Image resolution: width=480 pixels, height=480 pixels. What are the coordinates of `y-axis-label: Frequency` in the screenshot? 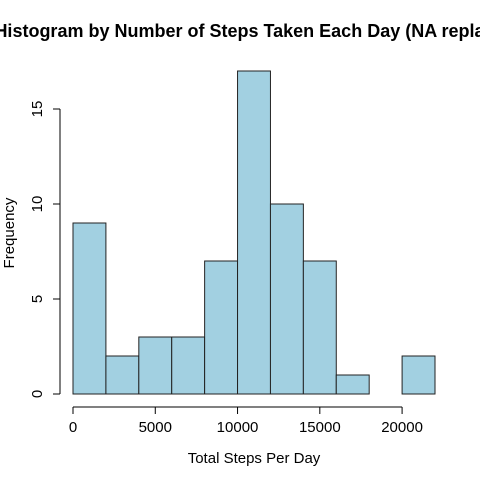 It's located at (9, 232).